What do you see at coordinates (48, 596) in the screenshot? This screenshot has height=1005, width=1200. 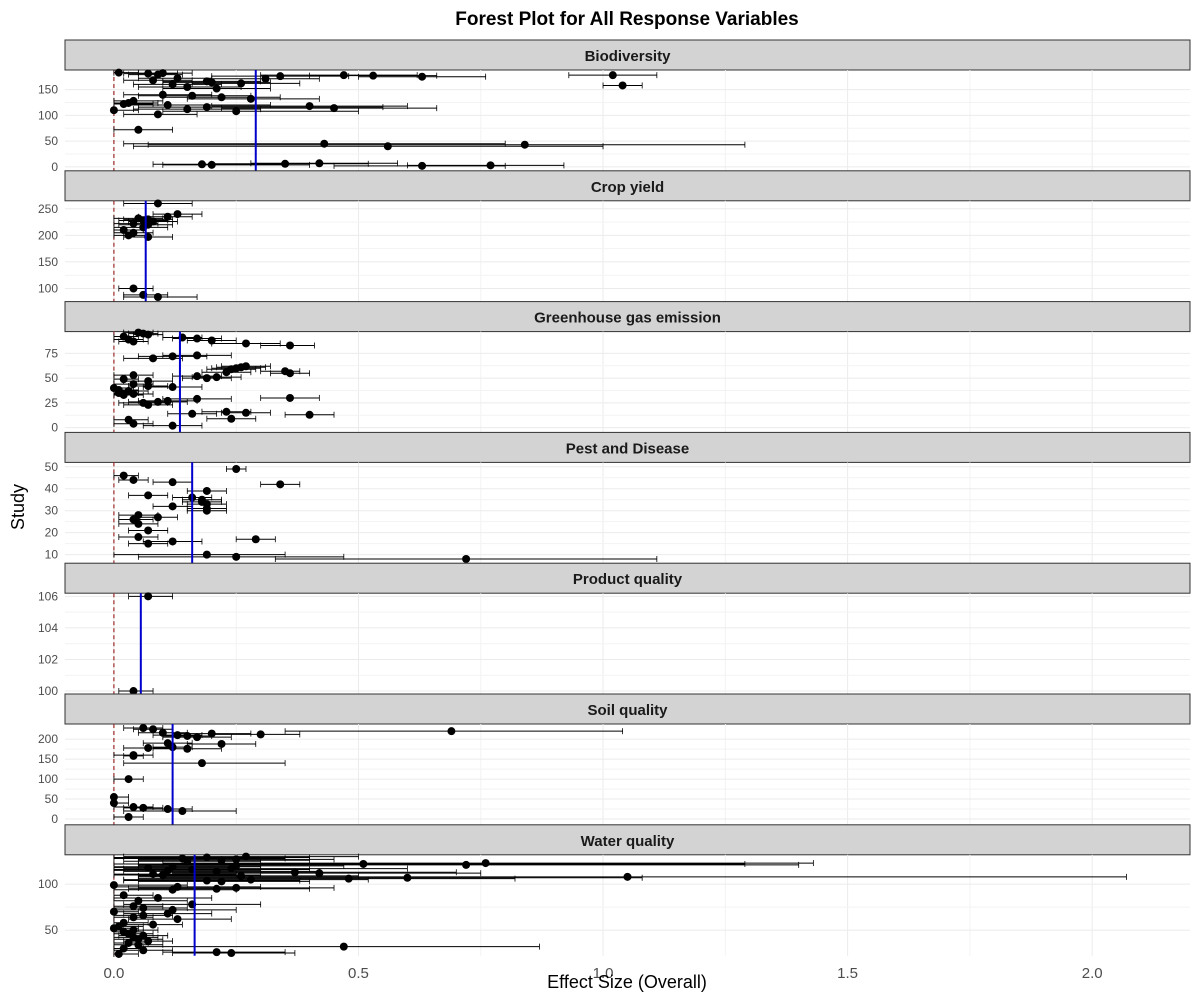 I see `y-tick-label: 106` at bounding box center [48, 596].